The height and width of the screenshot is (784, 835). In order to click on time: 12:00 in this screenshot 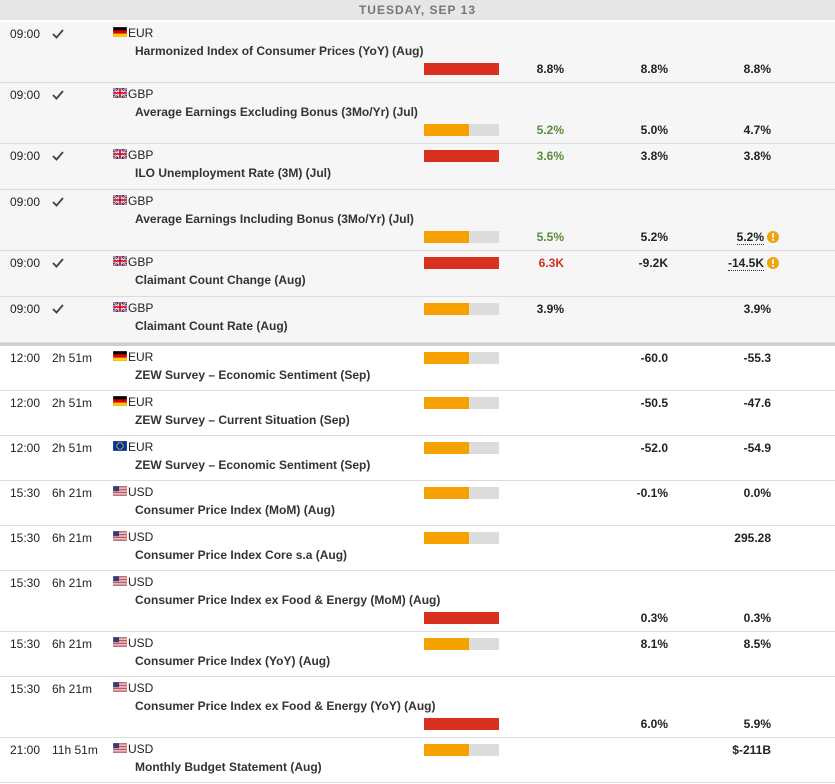, I will do `click(25, 403)`.